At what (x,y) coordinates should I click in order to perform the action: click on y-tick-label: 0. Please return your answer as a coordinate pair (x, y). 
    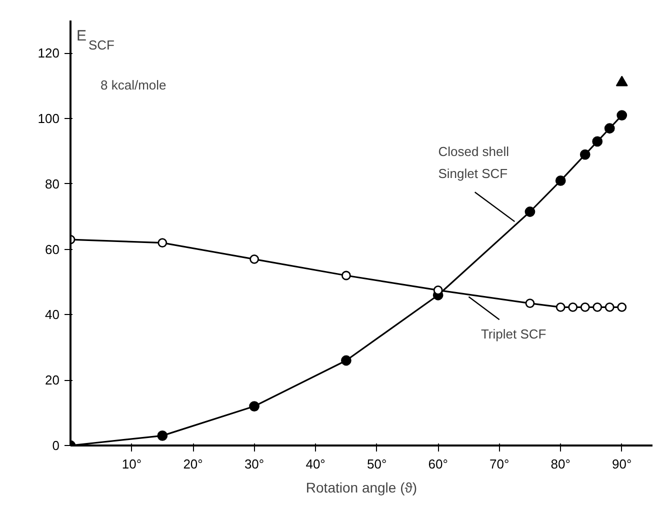
    Looking at the image, I should click on (56, 445).